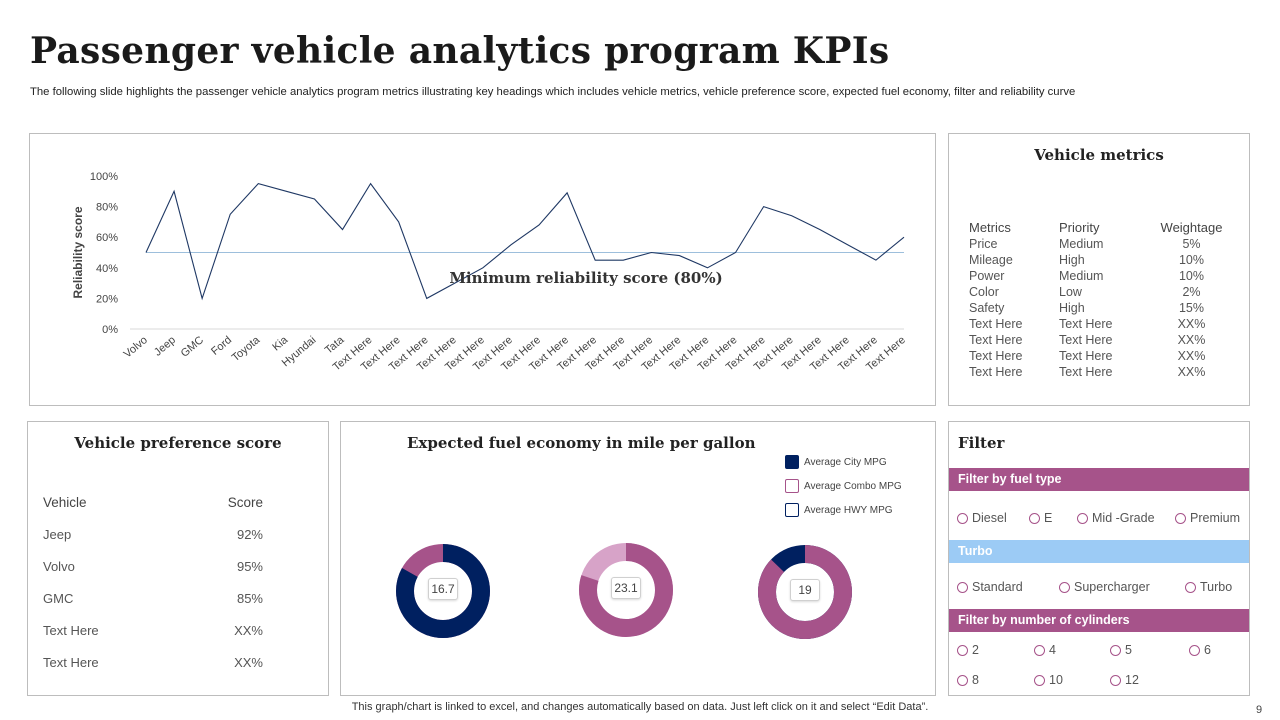  Describe the element at coordinates (158, 510) in the screenshot. I see `preference-header-row: Vehicle Score` at that location.